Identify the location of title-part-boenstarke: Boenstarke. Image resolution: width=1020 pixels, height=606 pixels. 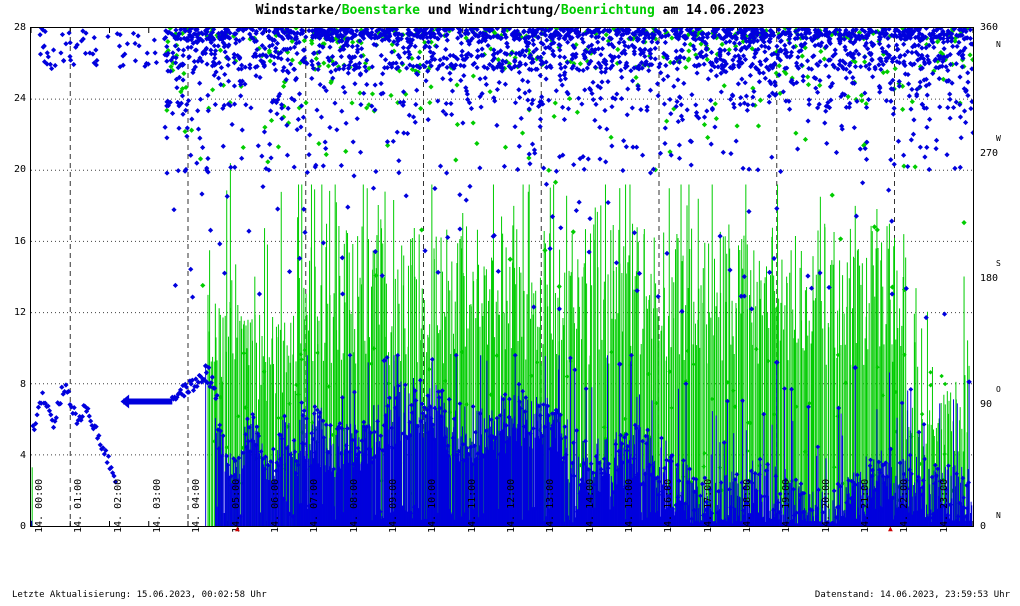
(380, 10).